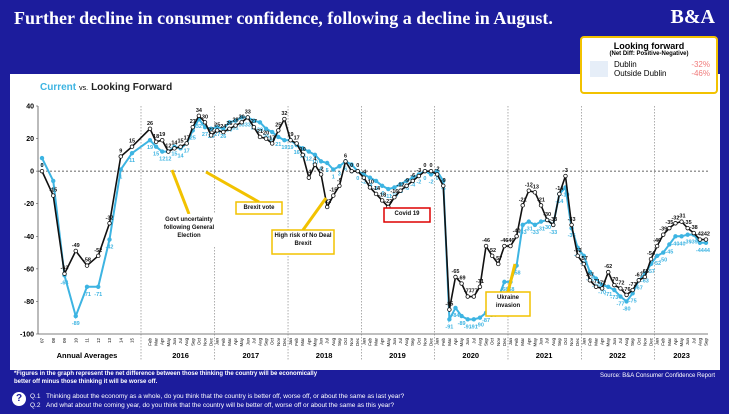 The image size is (729, 414). What do you see at coordinates (645, 272) in the screenshot?
I see `data-label: -65` at bounding box center [645, 272].